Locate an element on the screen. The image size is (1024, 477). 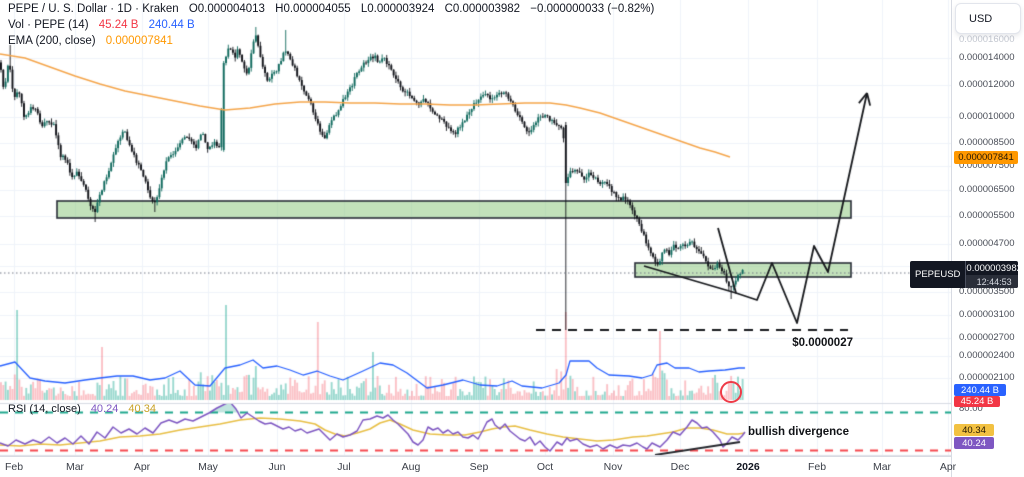
price-tick-label: 0.000003100 is located at coordinates (987, 314).